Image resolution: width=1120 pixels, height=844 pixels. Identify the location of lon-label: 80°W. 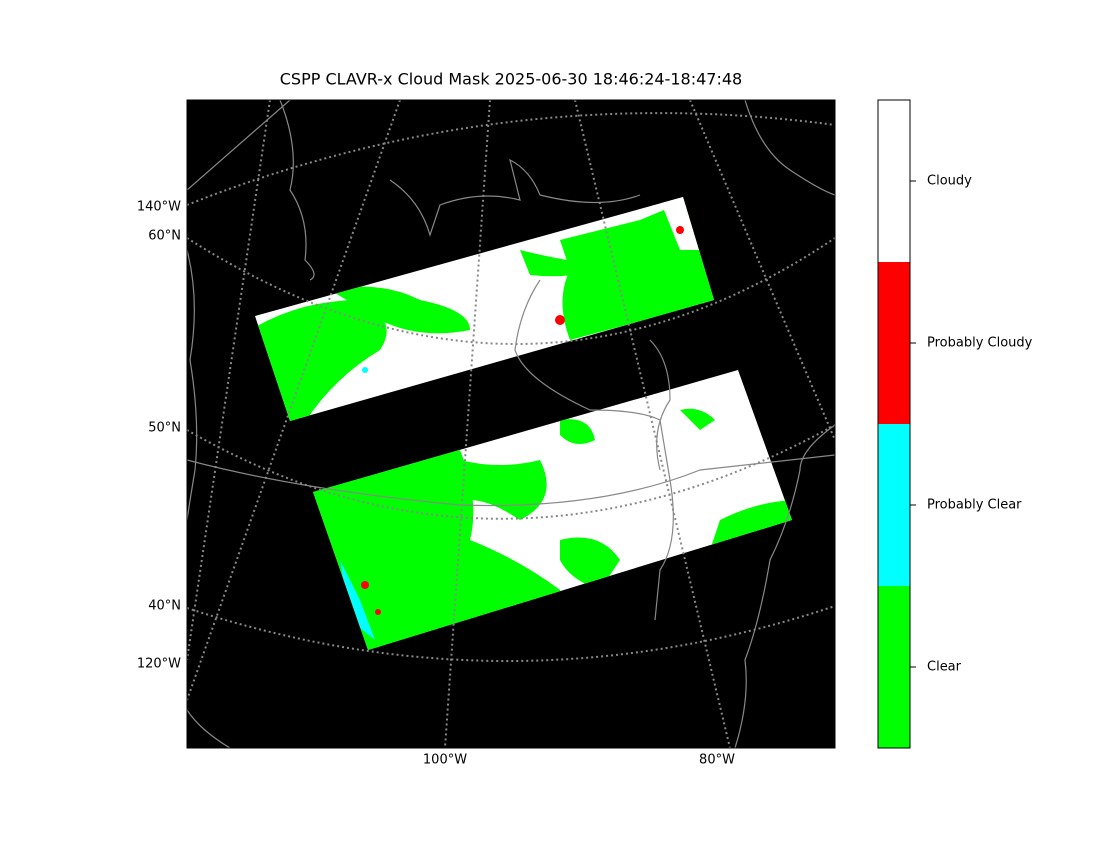
(717, 760).